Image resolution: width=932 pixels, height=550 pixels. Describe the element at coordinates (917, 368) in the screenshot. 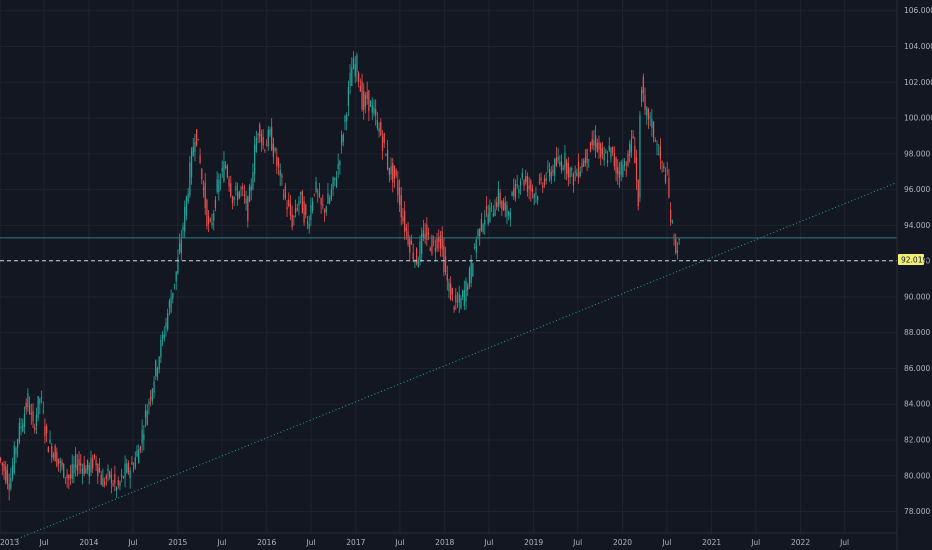

I see `y-tick-label: 86.000` at that location.